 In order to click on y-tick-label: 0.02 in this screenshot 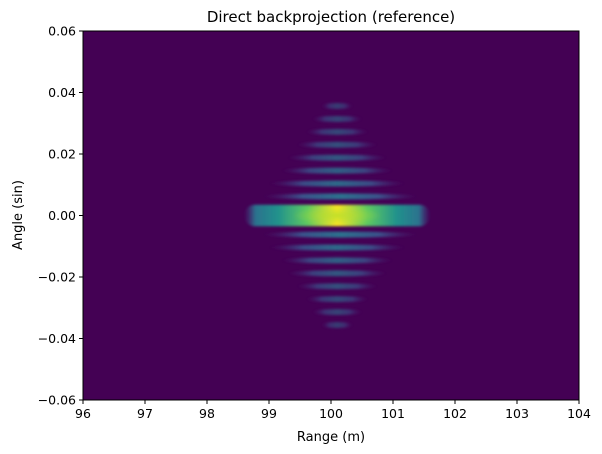, I will do `click(62, 154)`.